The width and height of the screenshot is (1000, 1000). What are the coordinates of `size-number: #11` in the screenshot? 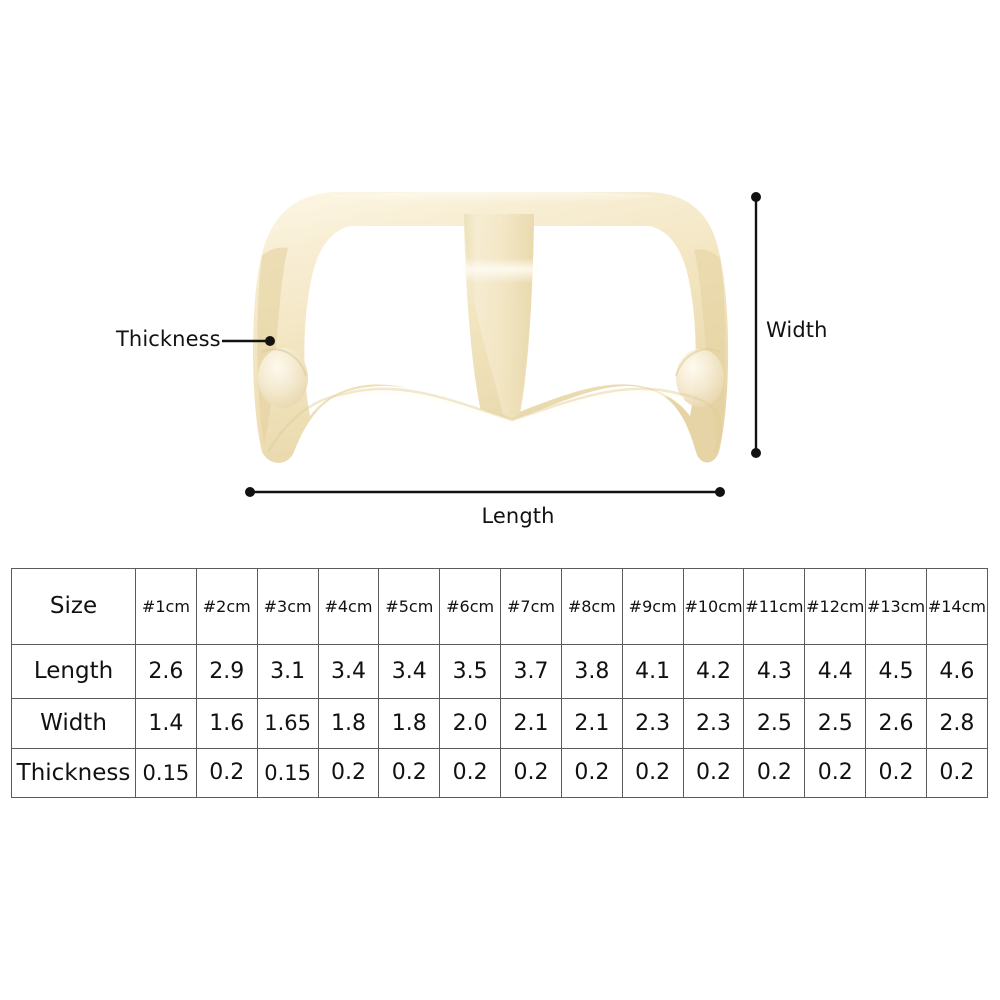 It's located at (762, 606).